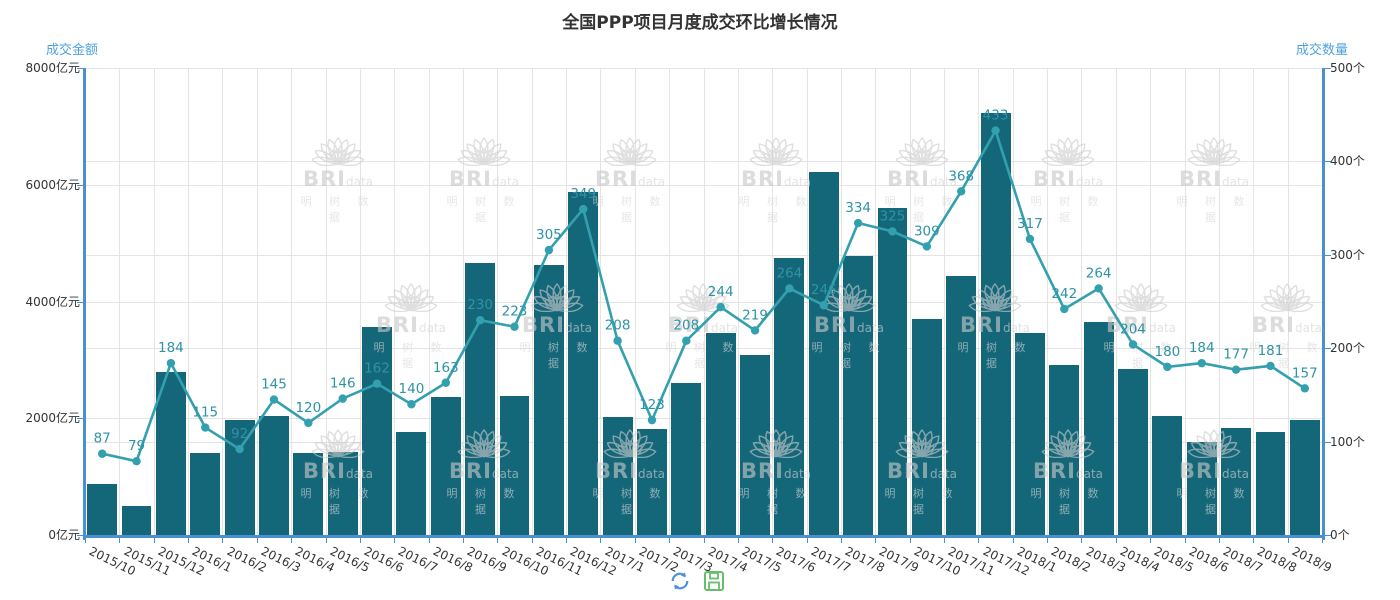  What do you see at coordinates (1133, 344) in the screenshot?
I see `line-point-2018/4` at bounding box center [1133, 344].